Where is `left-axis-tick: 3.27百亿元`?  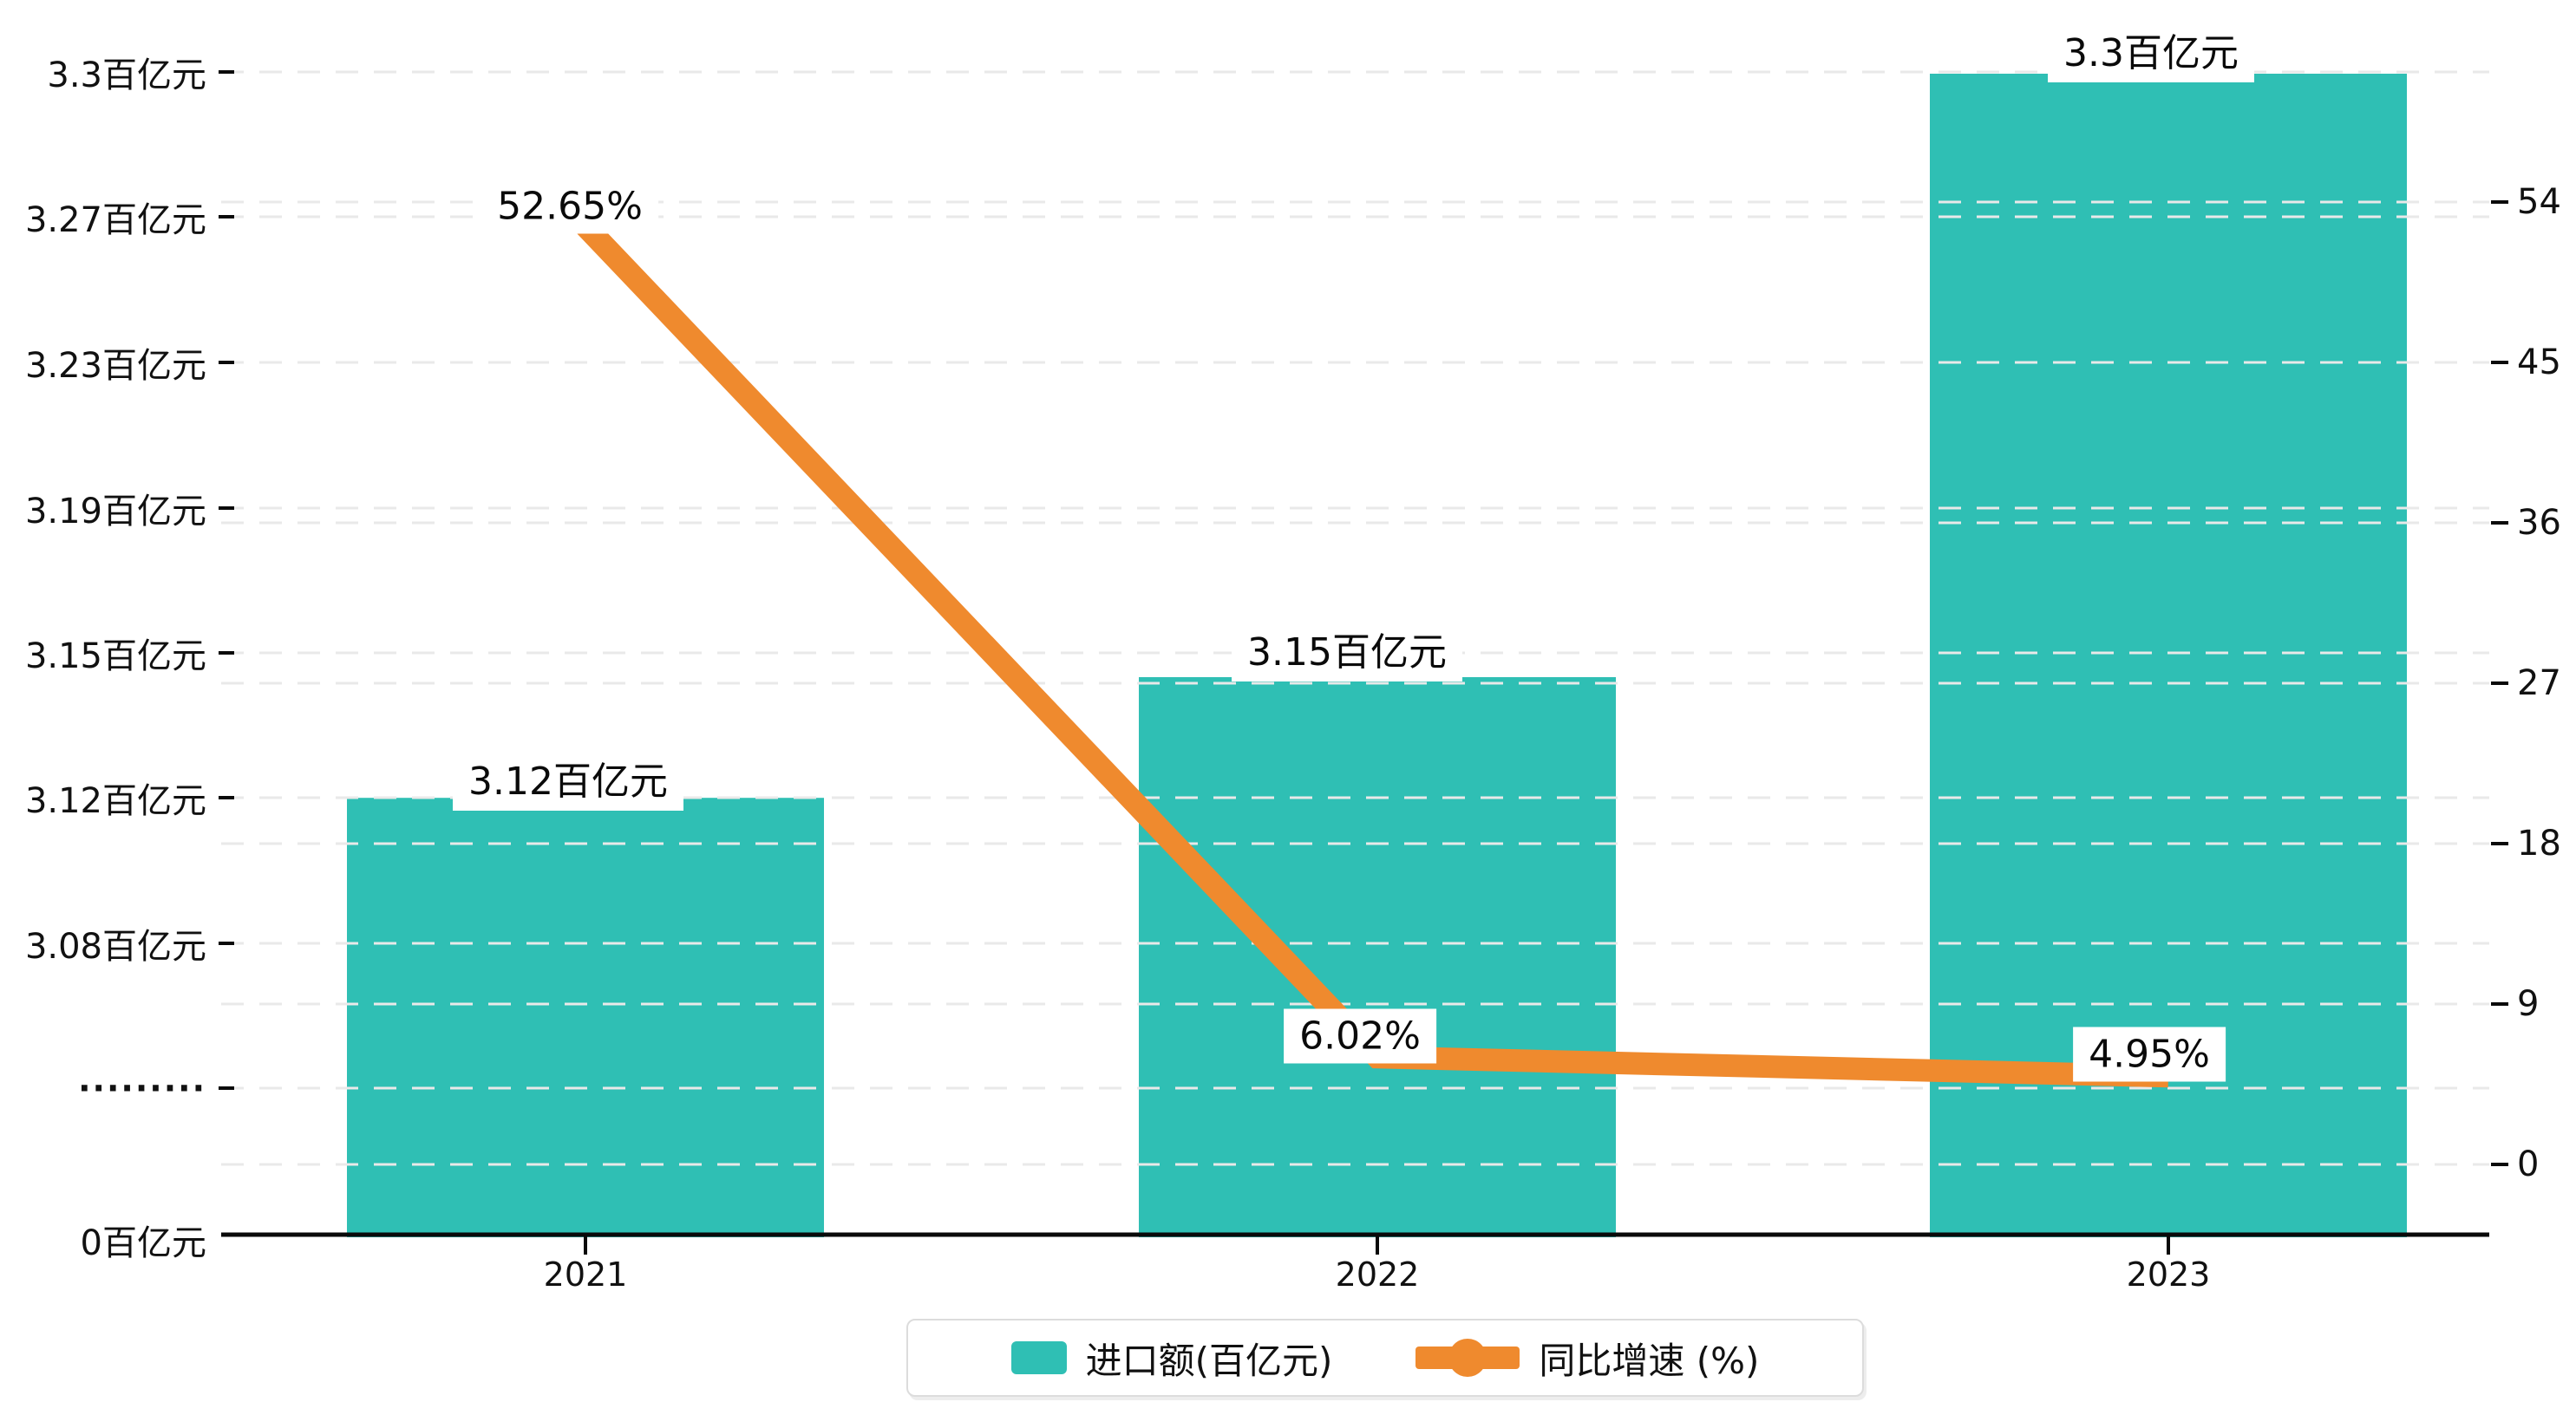
left-axis-tick: 3.27百亿元 is located at coordinates (115, 220).